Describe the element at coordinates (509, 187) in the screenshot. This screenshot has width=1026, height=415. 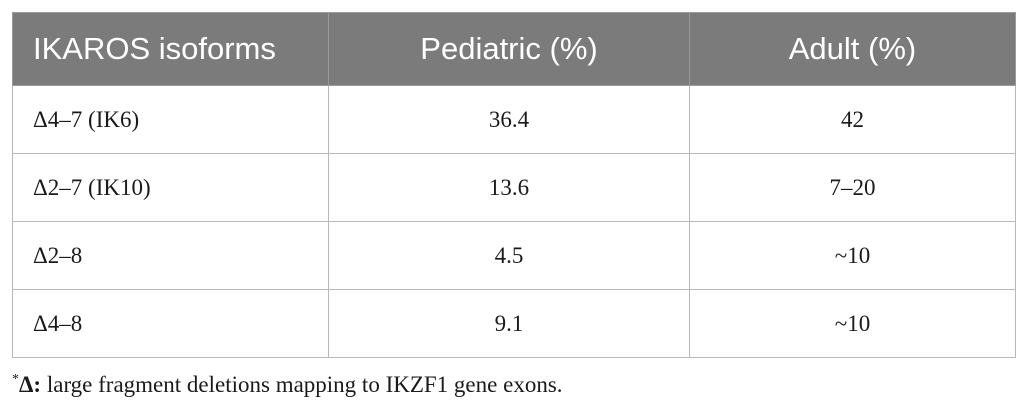
I see `cell-pediatric: 13.6` at that location.